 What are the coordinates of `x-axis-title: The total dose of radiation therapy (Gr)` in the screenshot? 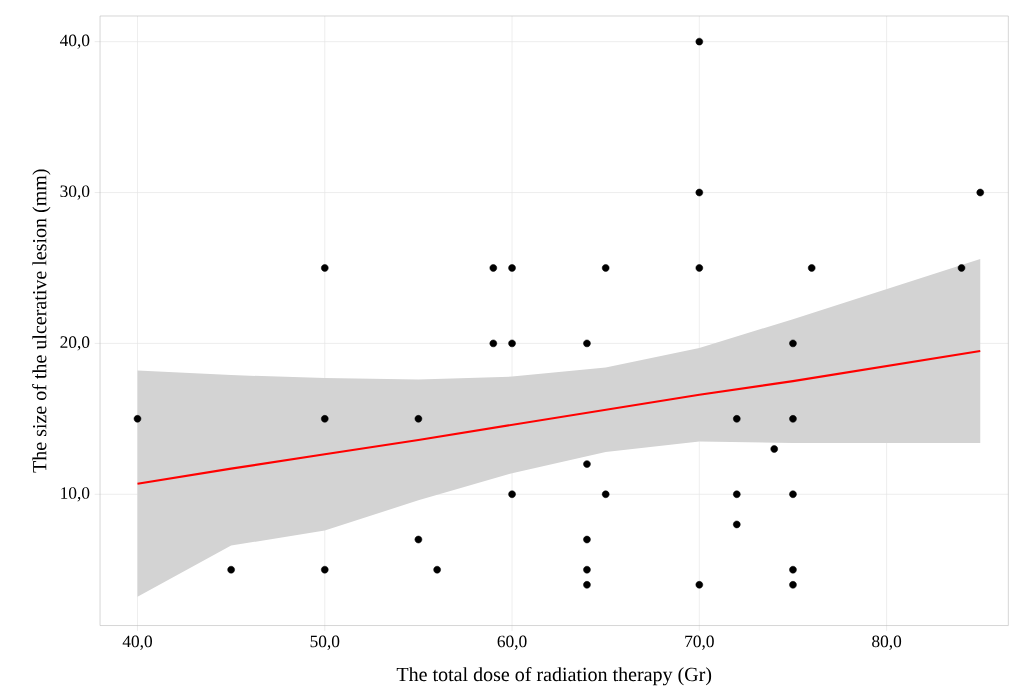 It's located at (554, 676).